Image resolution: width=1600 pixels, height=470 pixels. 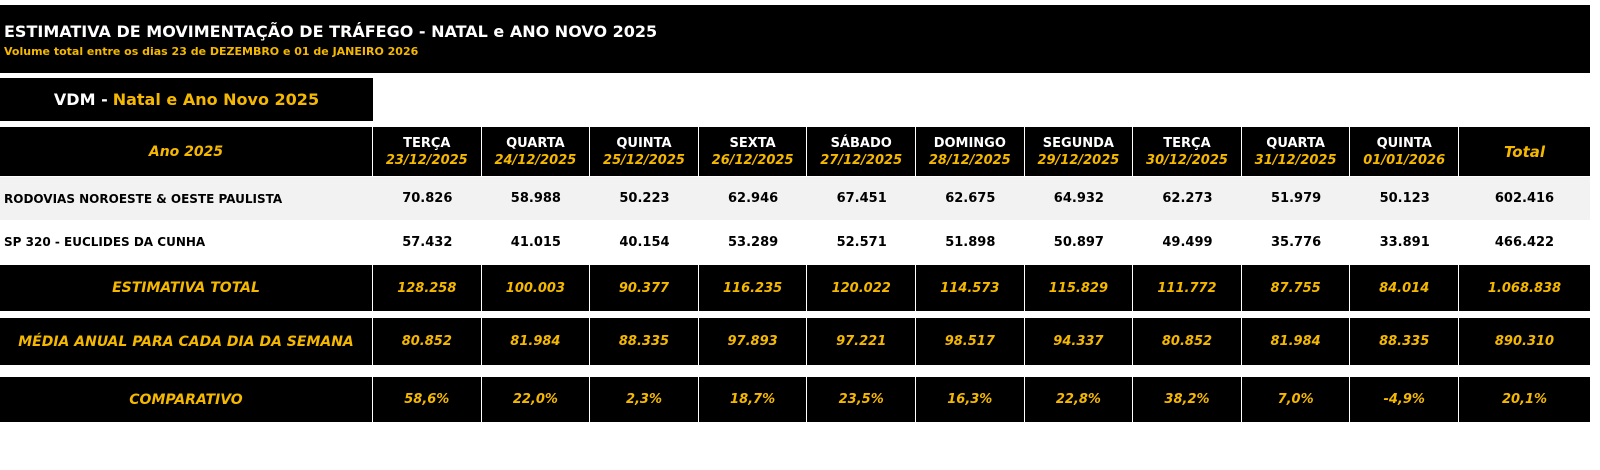 I want to click on value-cell: 62.946, so click(x=753, y=198).